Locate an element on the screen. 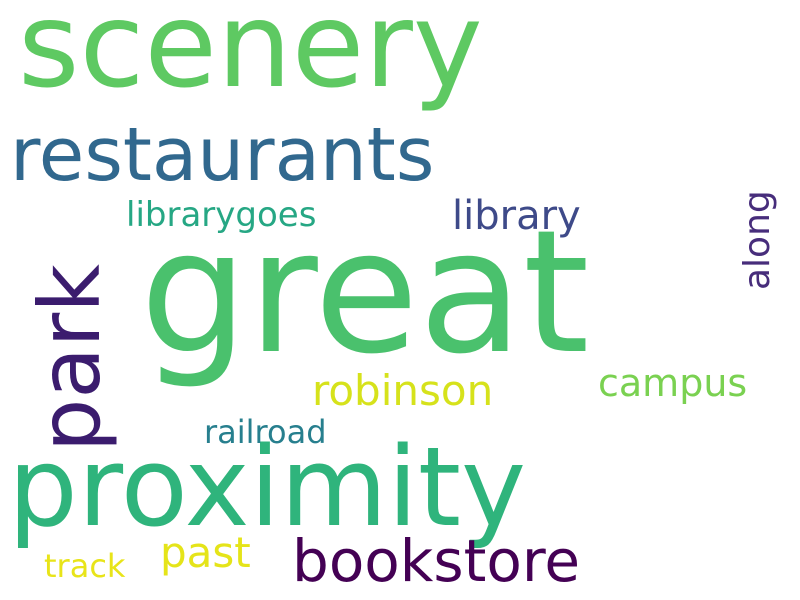 The height and width of the screenshot is (600, 800). word-scenery: scenery is located at coordinates (250, 57).